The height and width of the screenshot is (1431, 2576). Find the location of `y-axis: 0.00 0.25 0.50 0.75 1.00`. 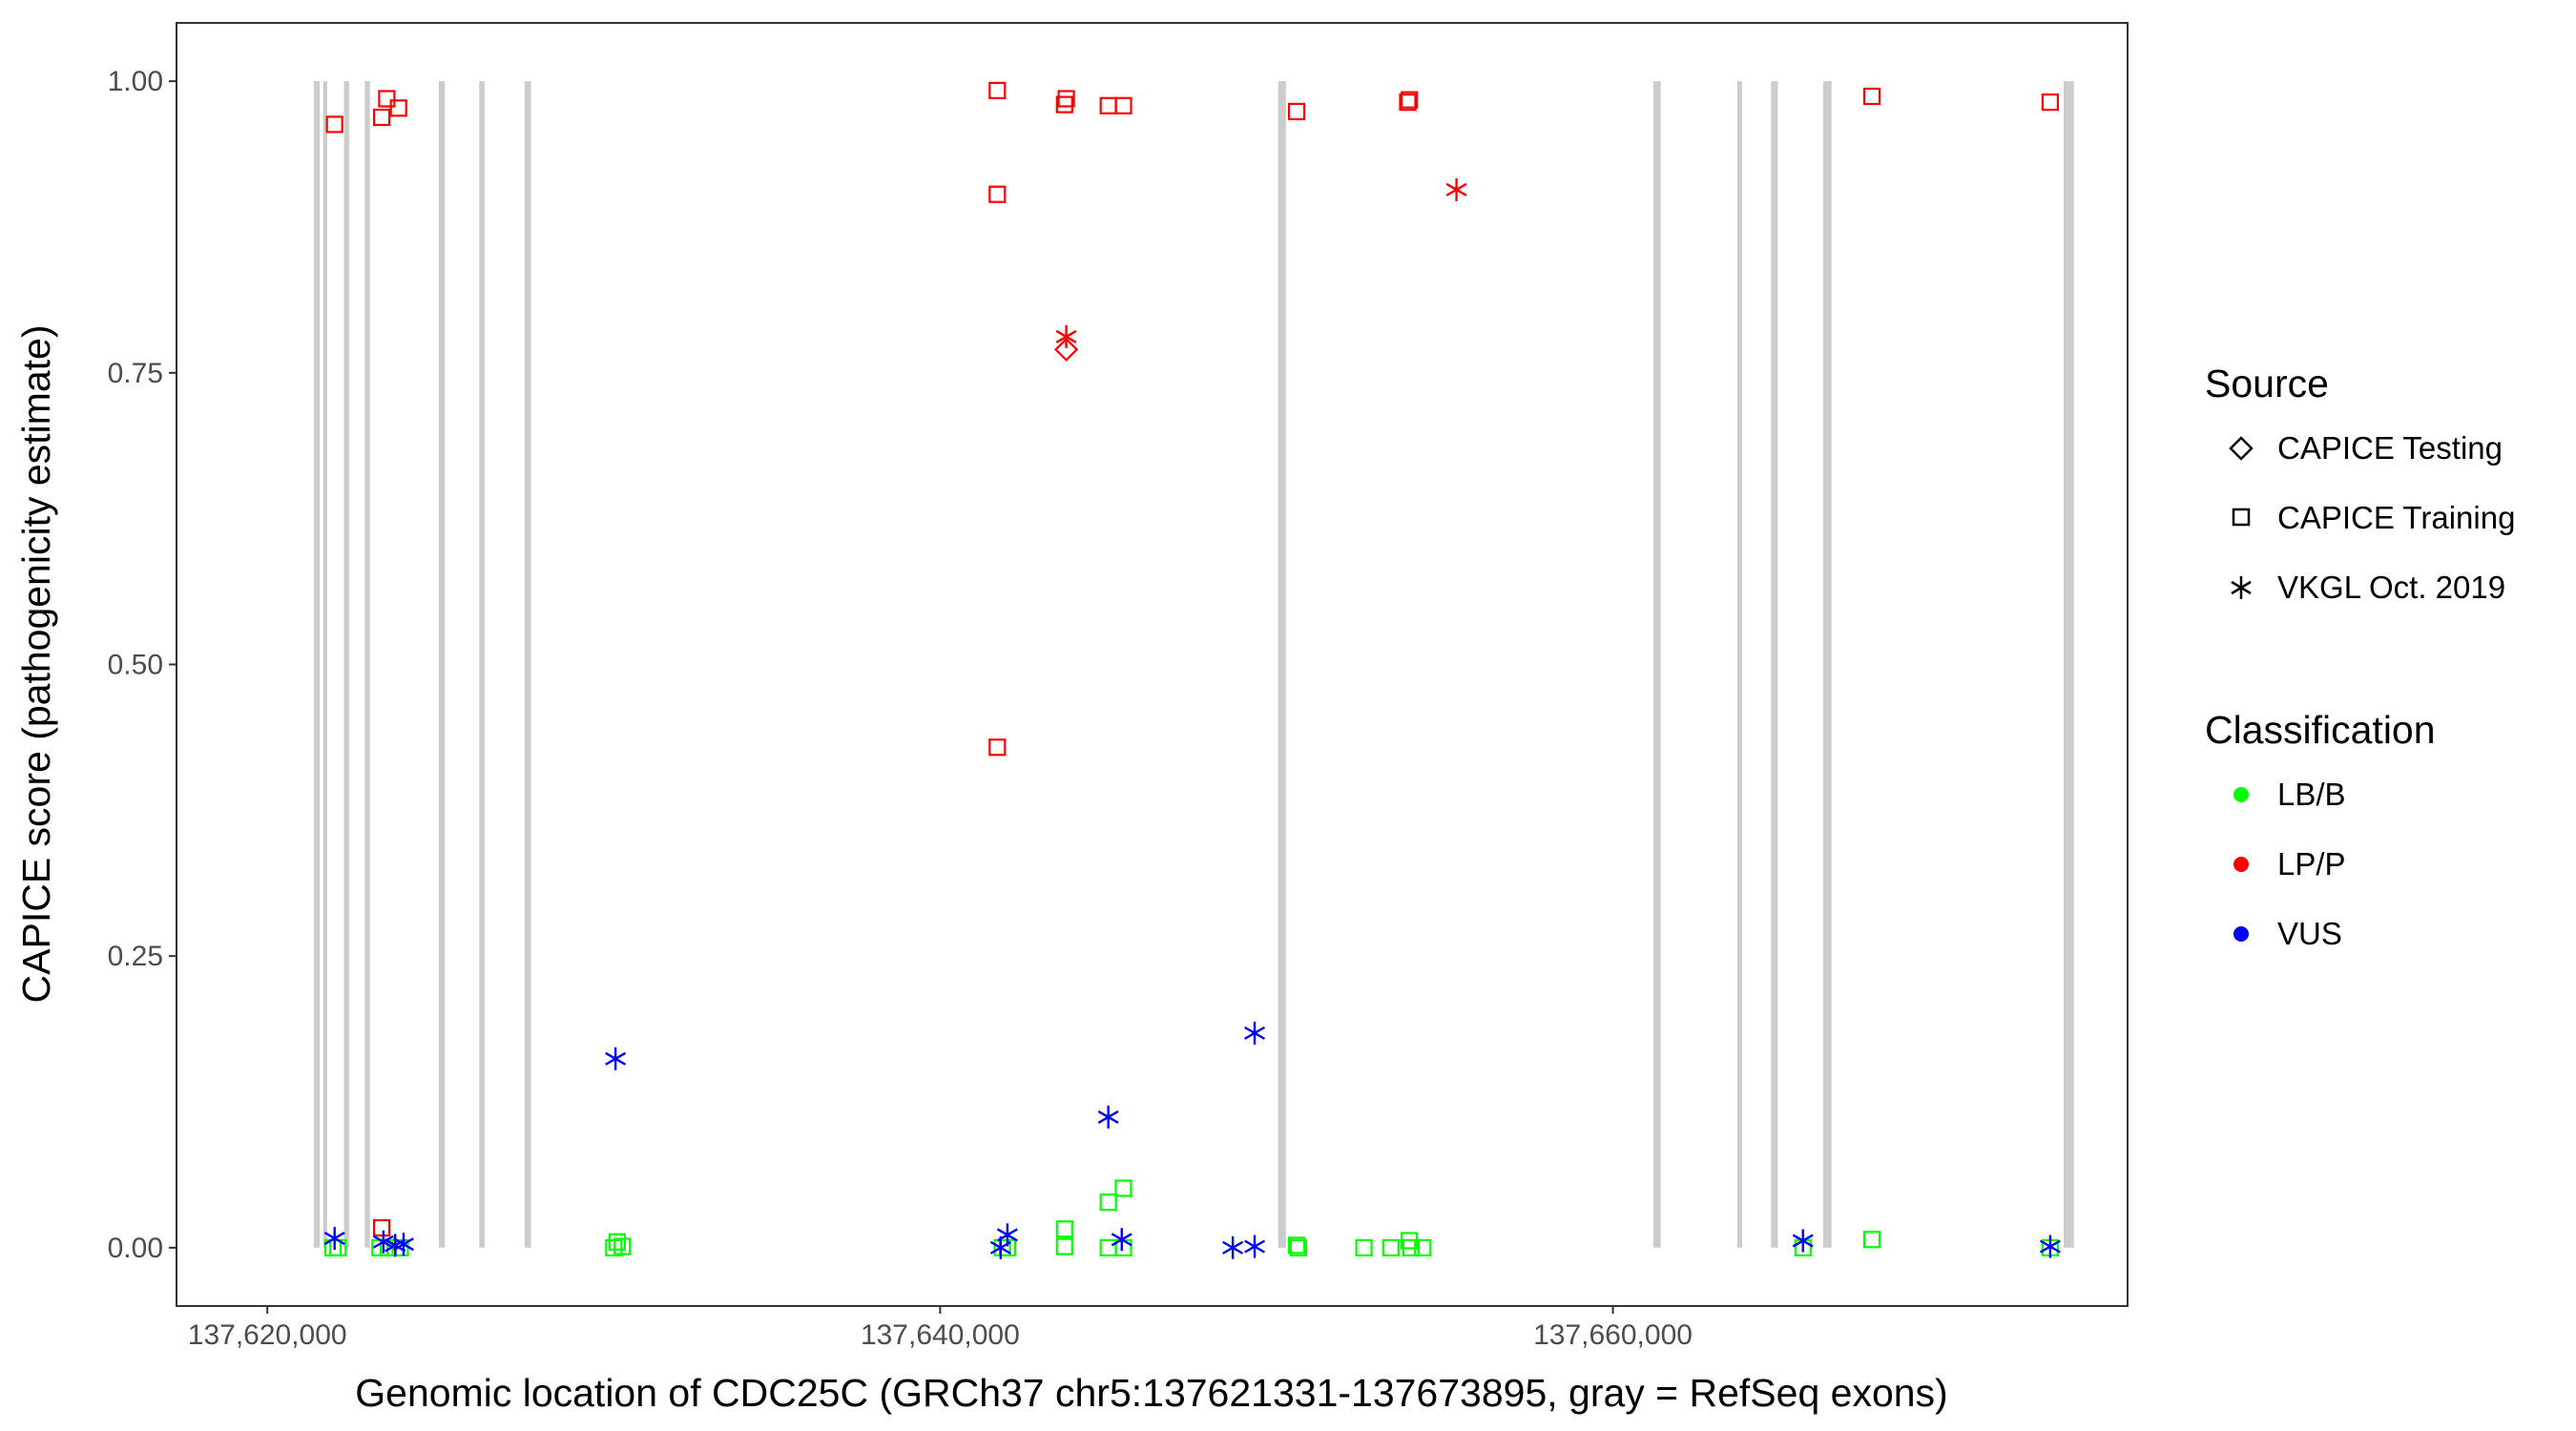

y-axis: 0.00 0.25 0.50 0.75 1.00 is located at coordinates (142, 665).